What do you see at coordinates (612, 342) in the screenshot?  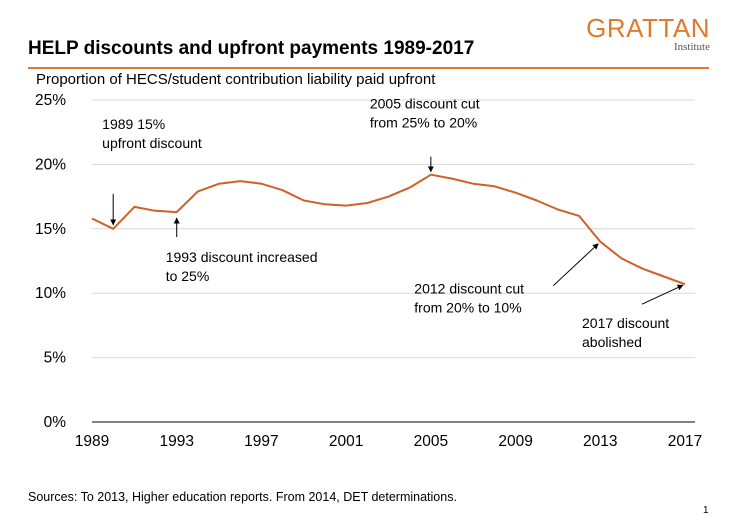 I see `annotation-label: abolished` at bounding box center [612, 342].